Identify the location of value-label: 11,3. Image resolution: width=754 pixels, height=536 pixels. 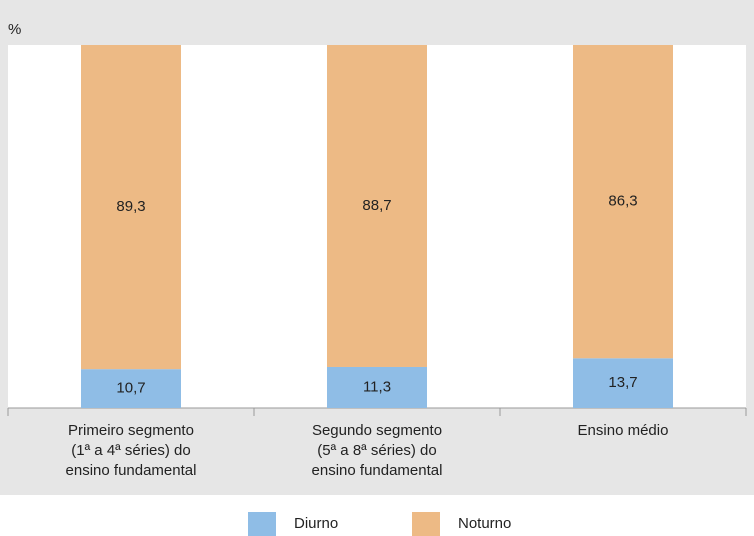
(377, 386).